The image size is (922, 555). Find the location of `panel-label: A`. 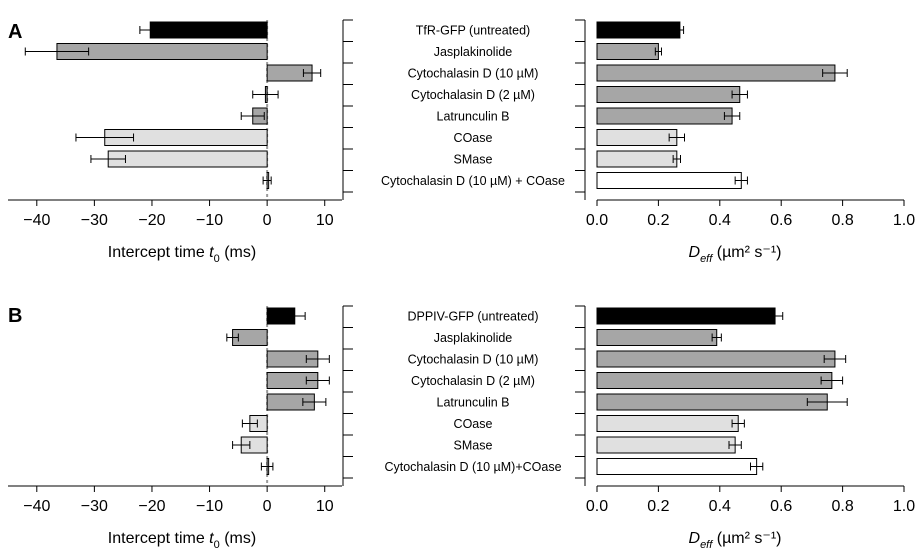

panel-label: A is located at coordinates (15, 32).